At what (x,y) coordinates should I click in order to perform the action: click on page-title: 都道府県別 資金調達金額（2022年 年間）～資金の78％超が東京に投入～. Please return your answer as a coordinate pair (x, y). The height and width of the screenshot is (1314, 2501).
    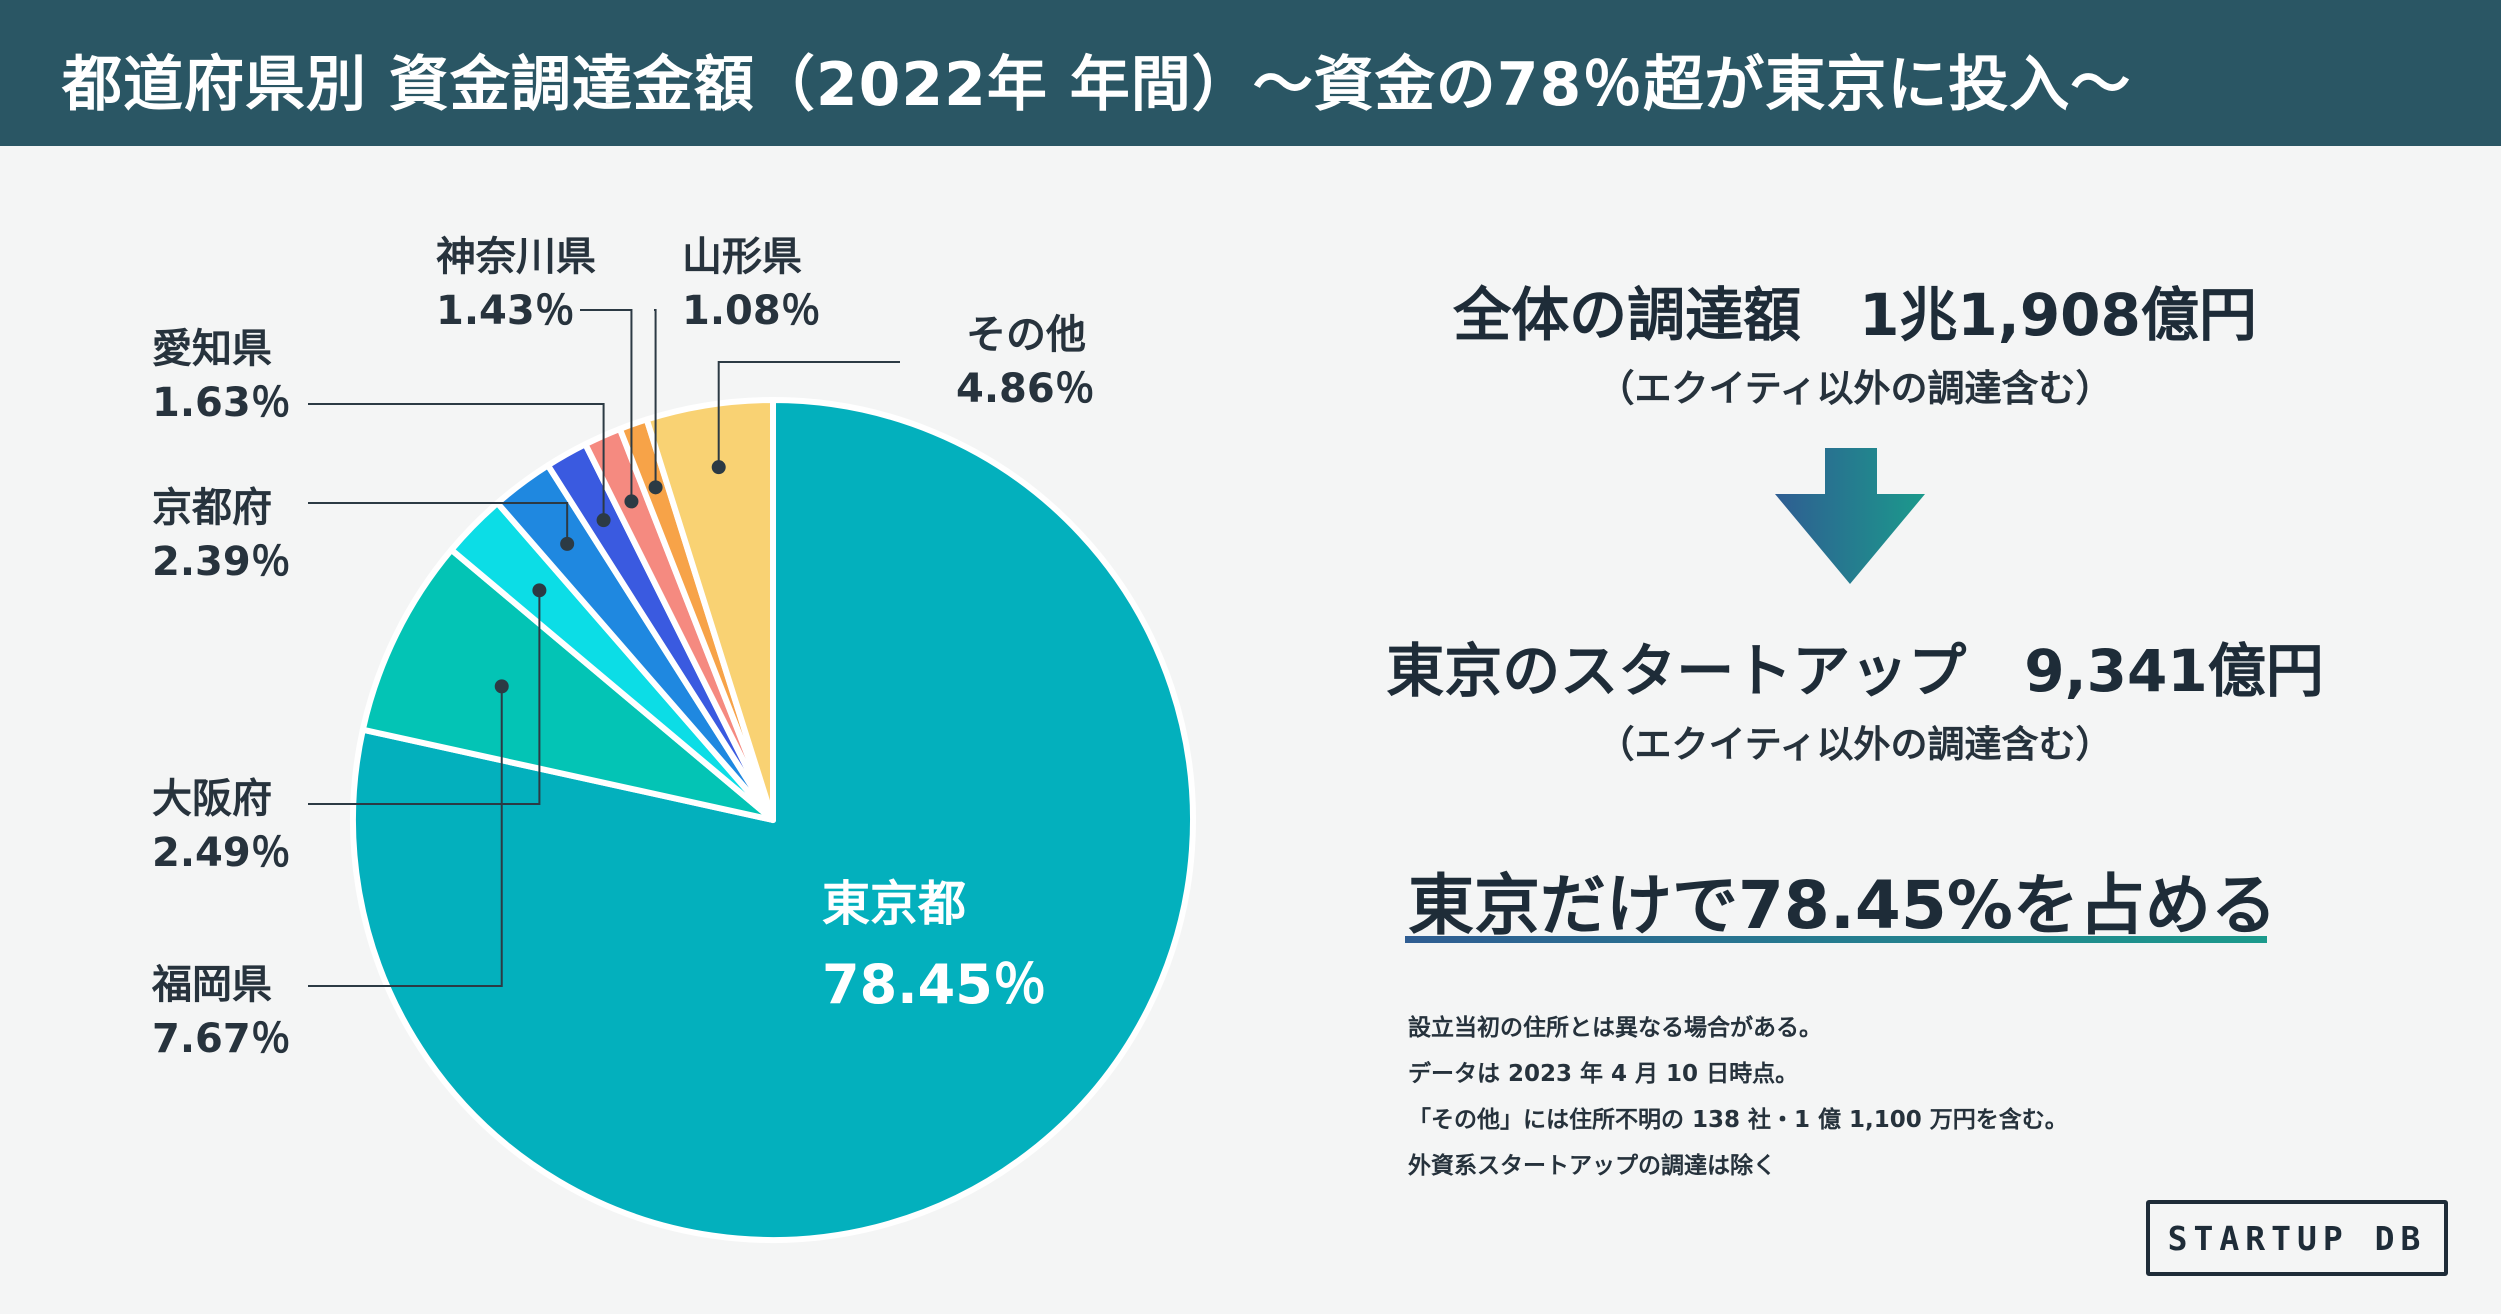
    Looking at the image, I should click on (1097, 85).